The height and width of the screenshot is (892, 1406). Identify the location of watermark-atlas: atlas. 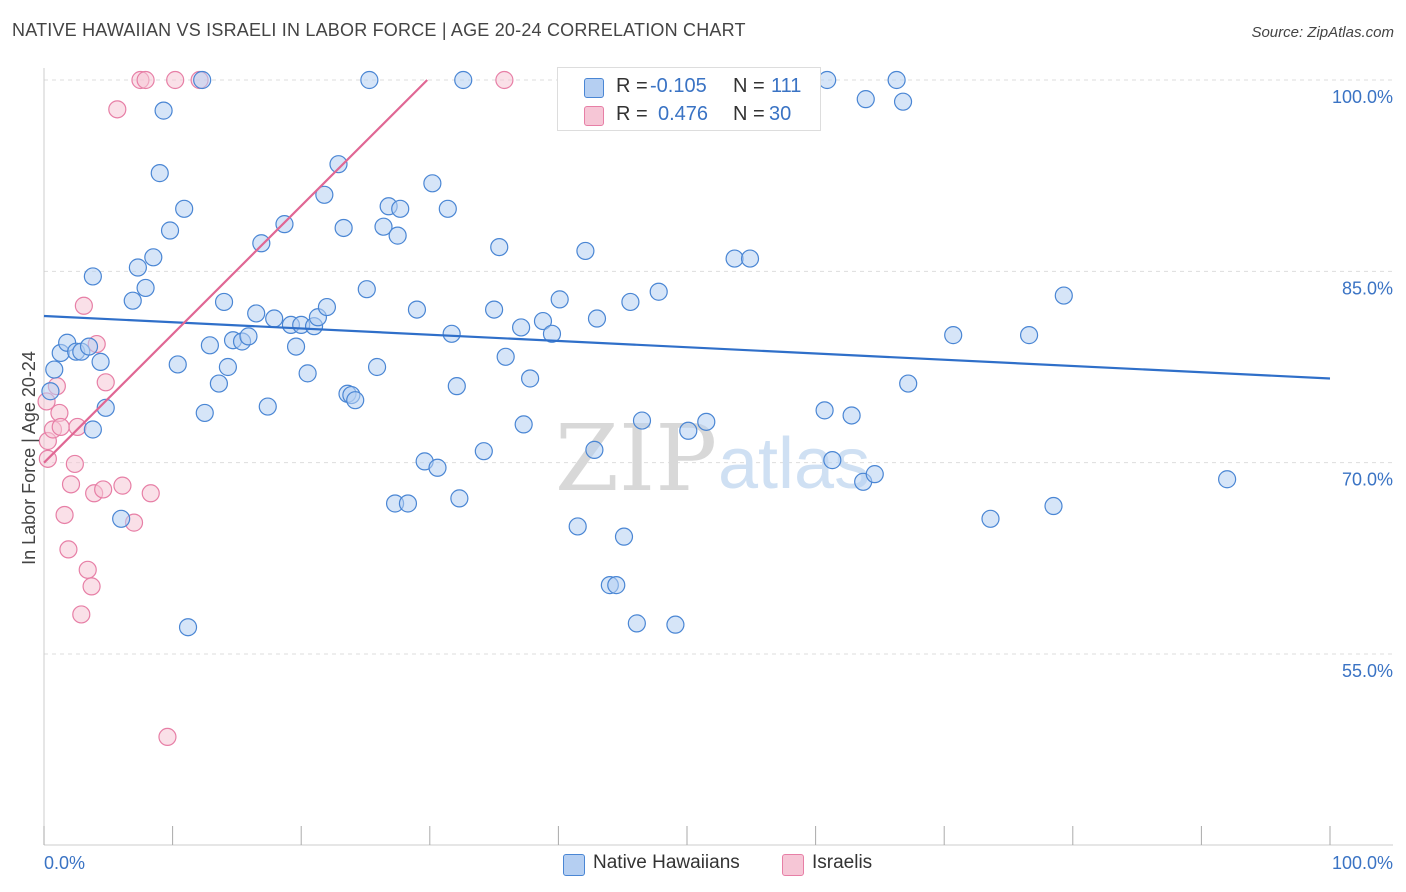
(794, 464).